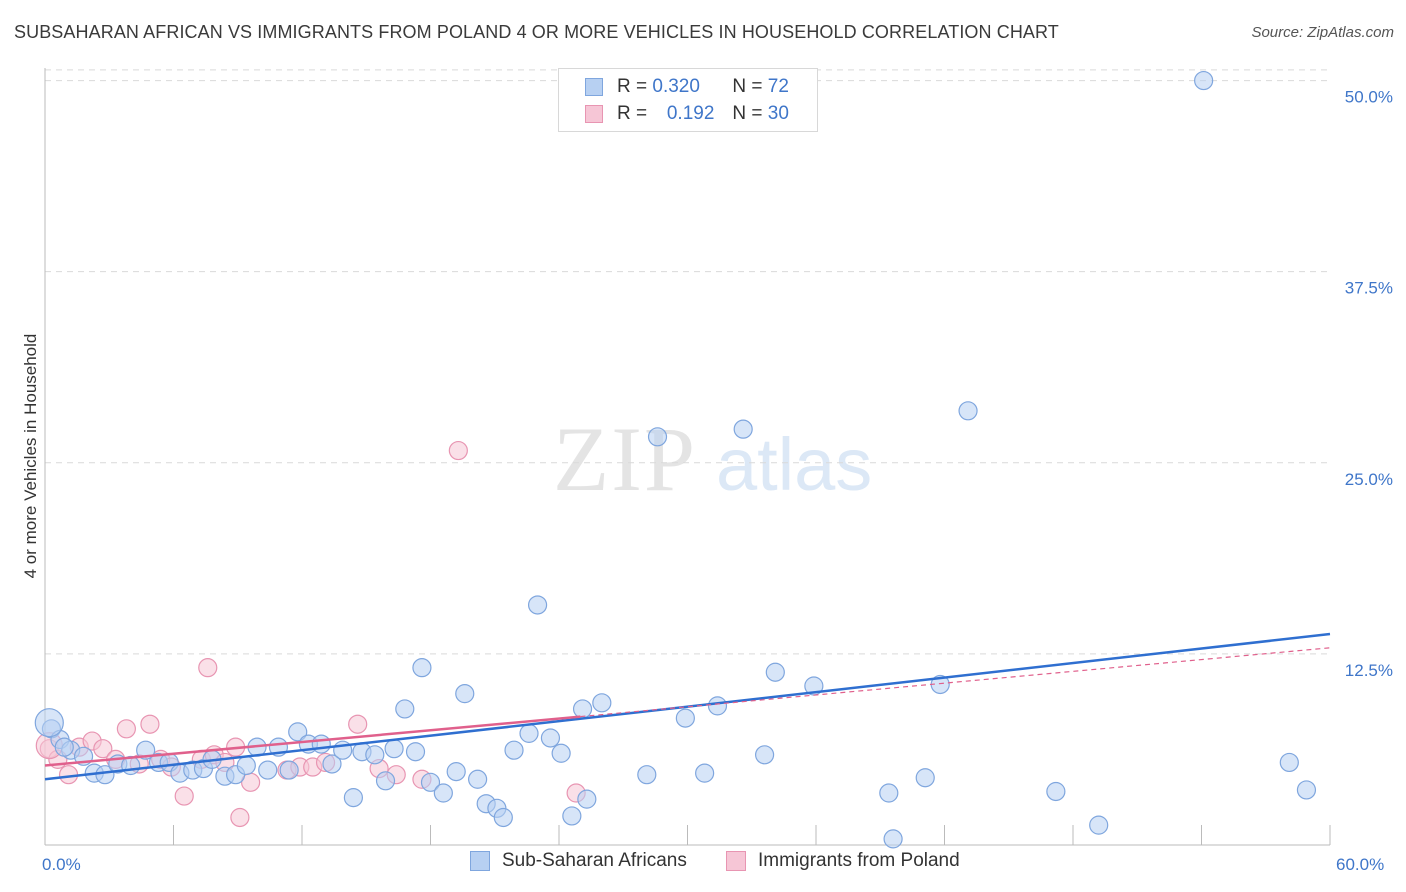  Describe the element at coordinates (687, 835) in the screenshot. I see `x-ticks` at that location.